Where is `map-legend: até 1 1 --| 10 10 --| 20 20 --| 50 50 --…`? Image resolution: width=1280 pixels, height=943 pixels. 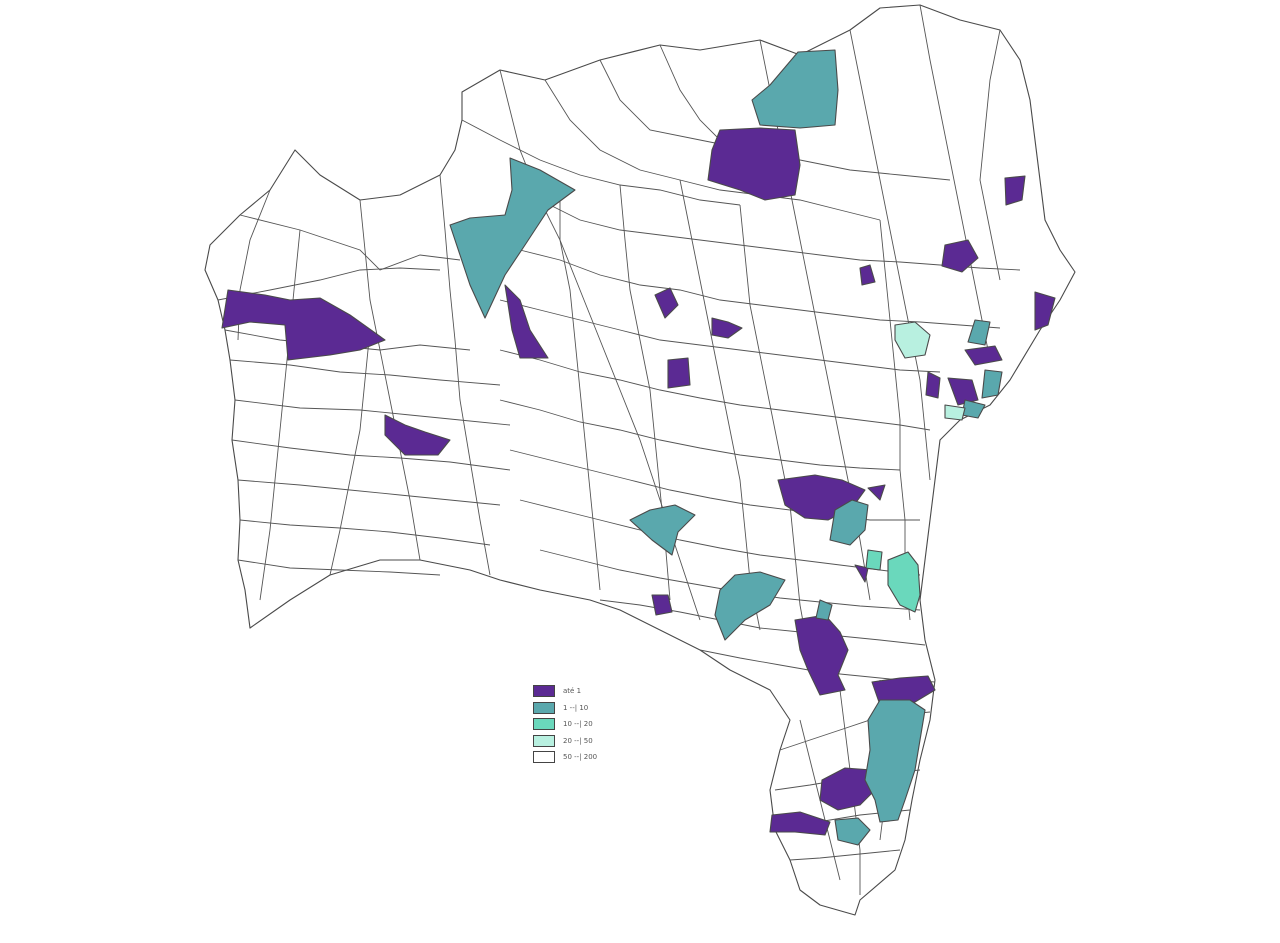
map-legend: até 1 1 --| 10 10 --| 20 20 --| 50 50 --… is located at coordinates (588, 724).